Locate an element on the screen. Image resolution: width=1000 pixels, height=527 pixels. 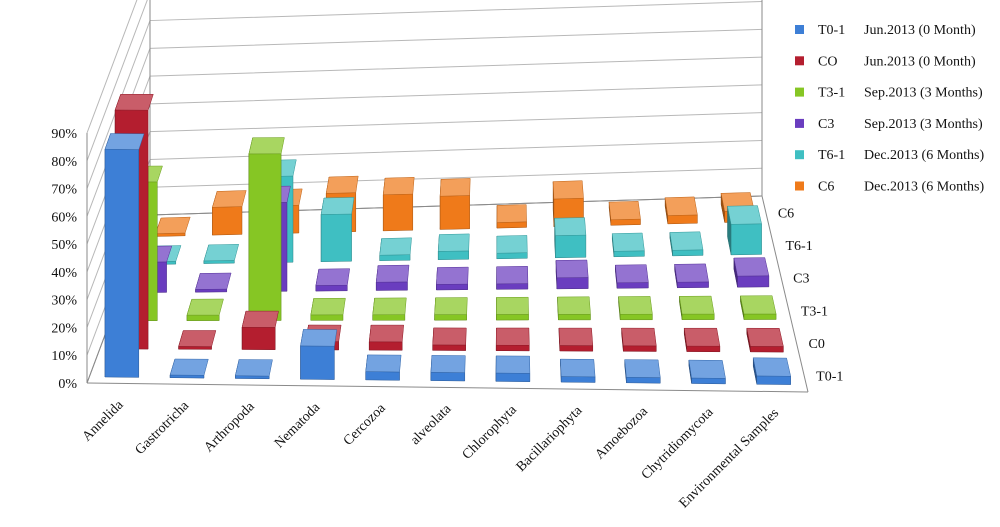
bar-c6-amoebozoa is located at coordinates (624, 213).